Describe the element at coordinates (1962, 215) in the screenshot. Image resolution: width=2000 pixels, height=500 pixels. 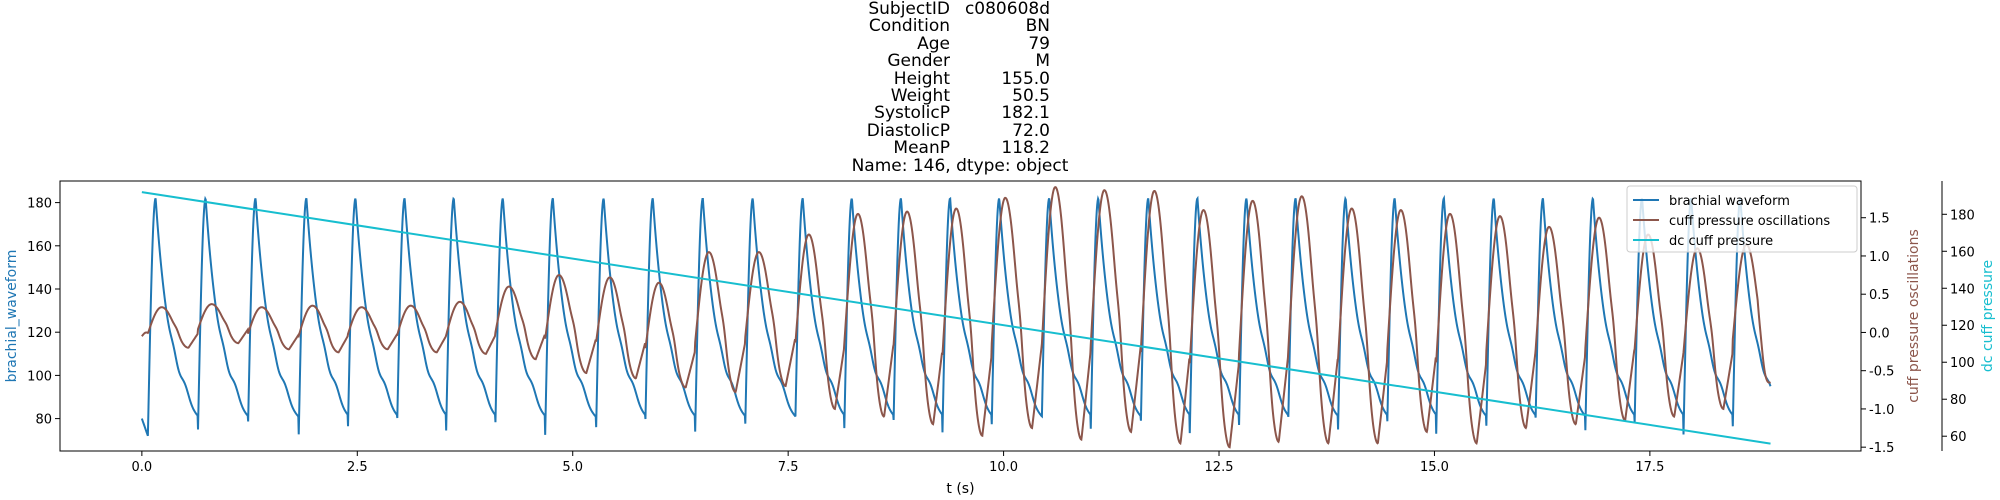
I see `right2-y-tick-label: 180` at that location.